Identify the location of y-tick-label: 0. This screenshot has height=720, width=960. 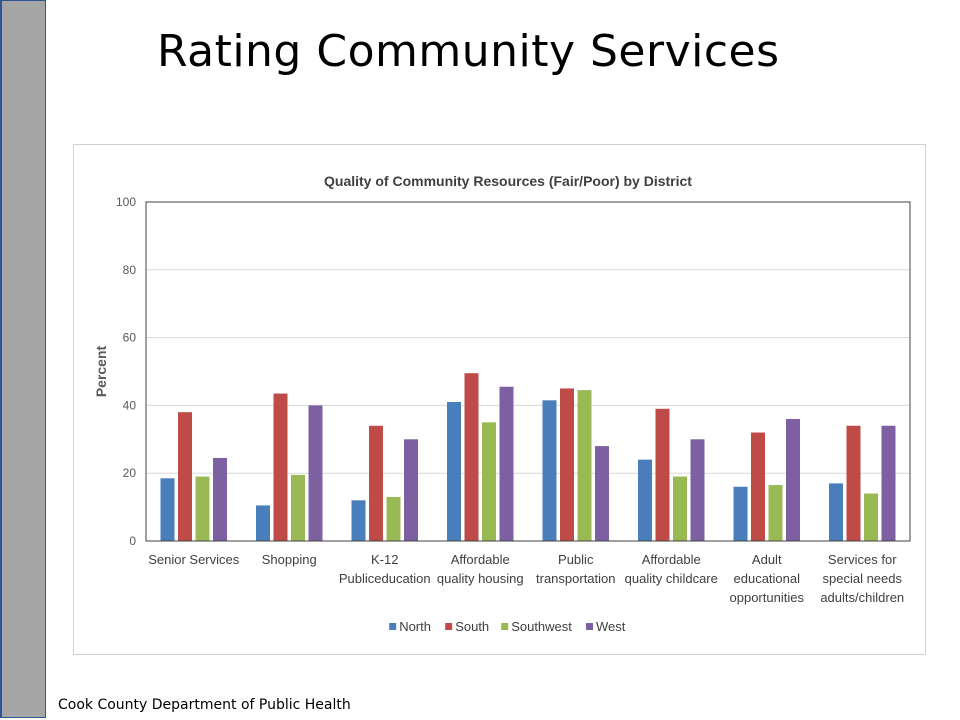
(132, 541).